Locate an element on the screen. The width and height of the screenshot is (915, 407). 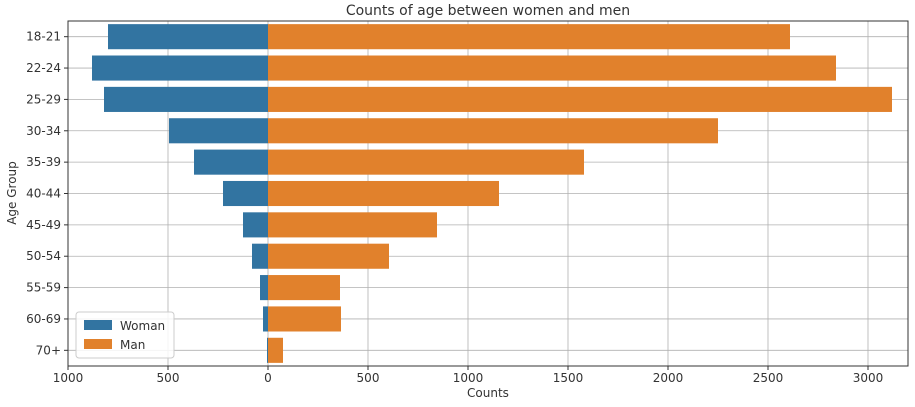
y-tick-label: 18-21 is located at coordinates (43, 37).